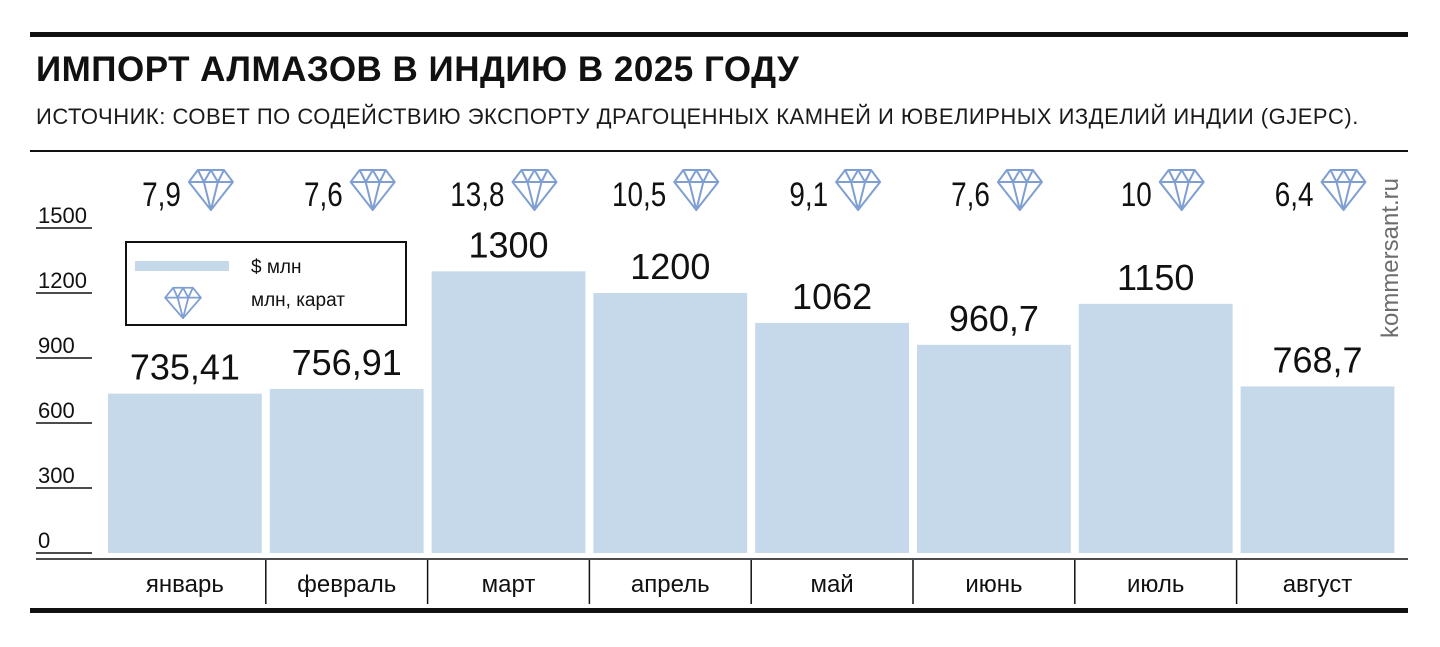 The image size is (1440, 647). What do you see at coordinates (1318, 584) in the screenshot?
I see `category-label: август` at bounding box center [1318, 584].